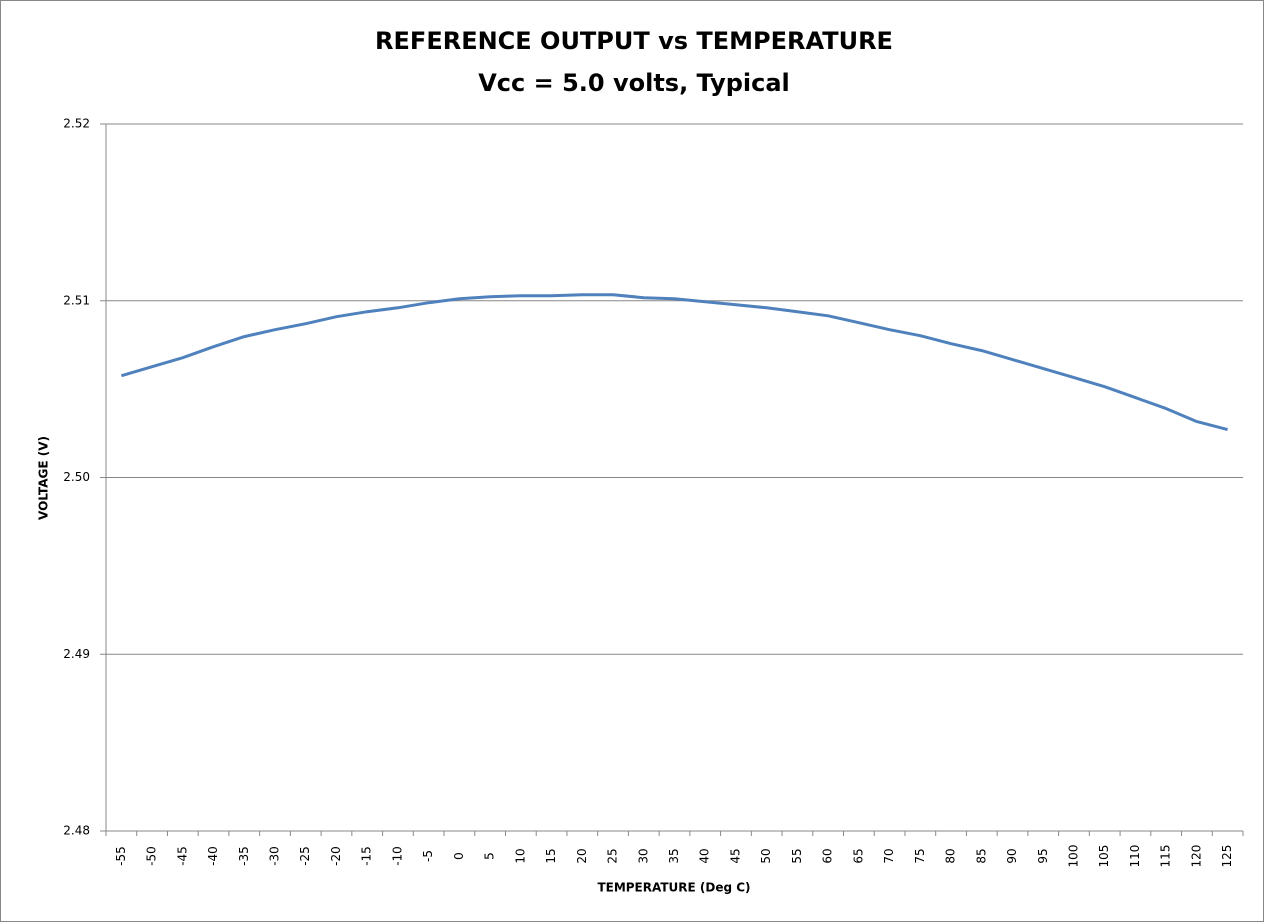  What do you see at coordinates (367, 856) in the screenshot?
I see `x-tick-label: -15` at bounding box center [367, 856].